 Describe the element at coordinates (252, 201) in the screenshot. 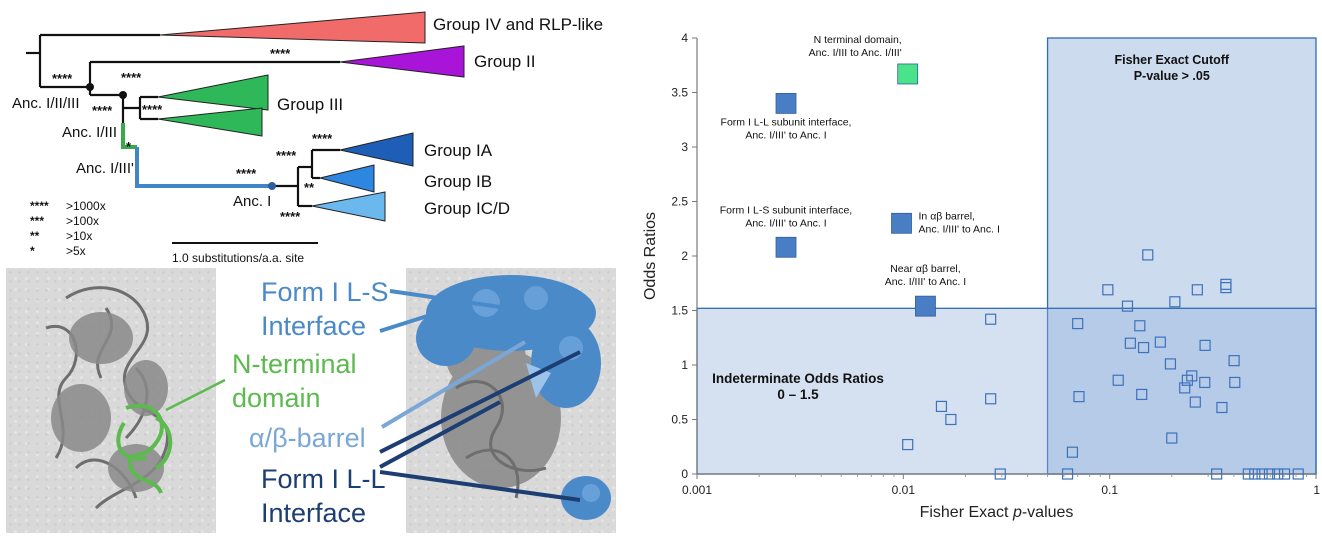

I see `node-label: Anc. I` at that location.